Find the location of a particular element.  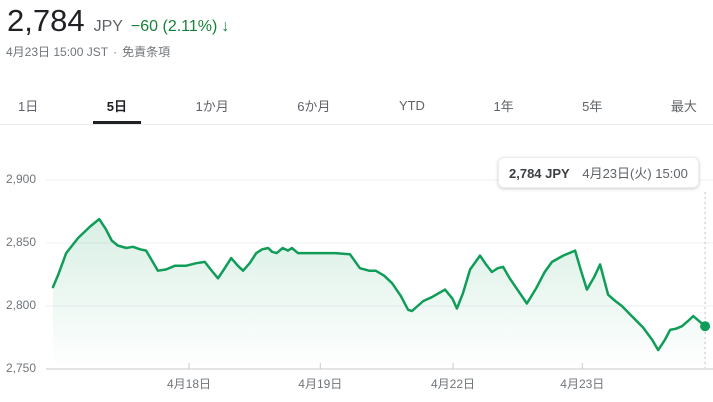

disclaimer-link: 免責条項 is located at coordinates (146, 52).